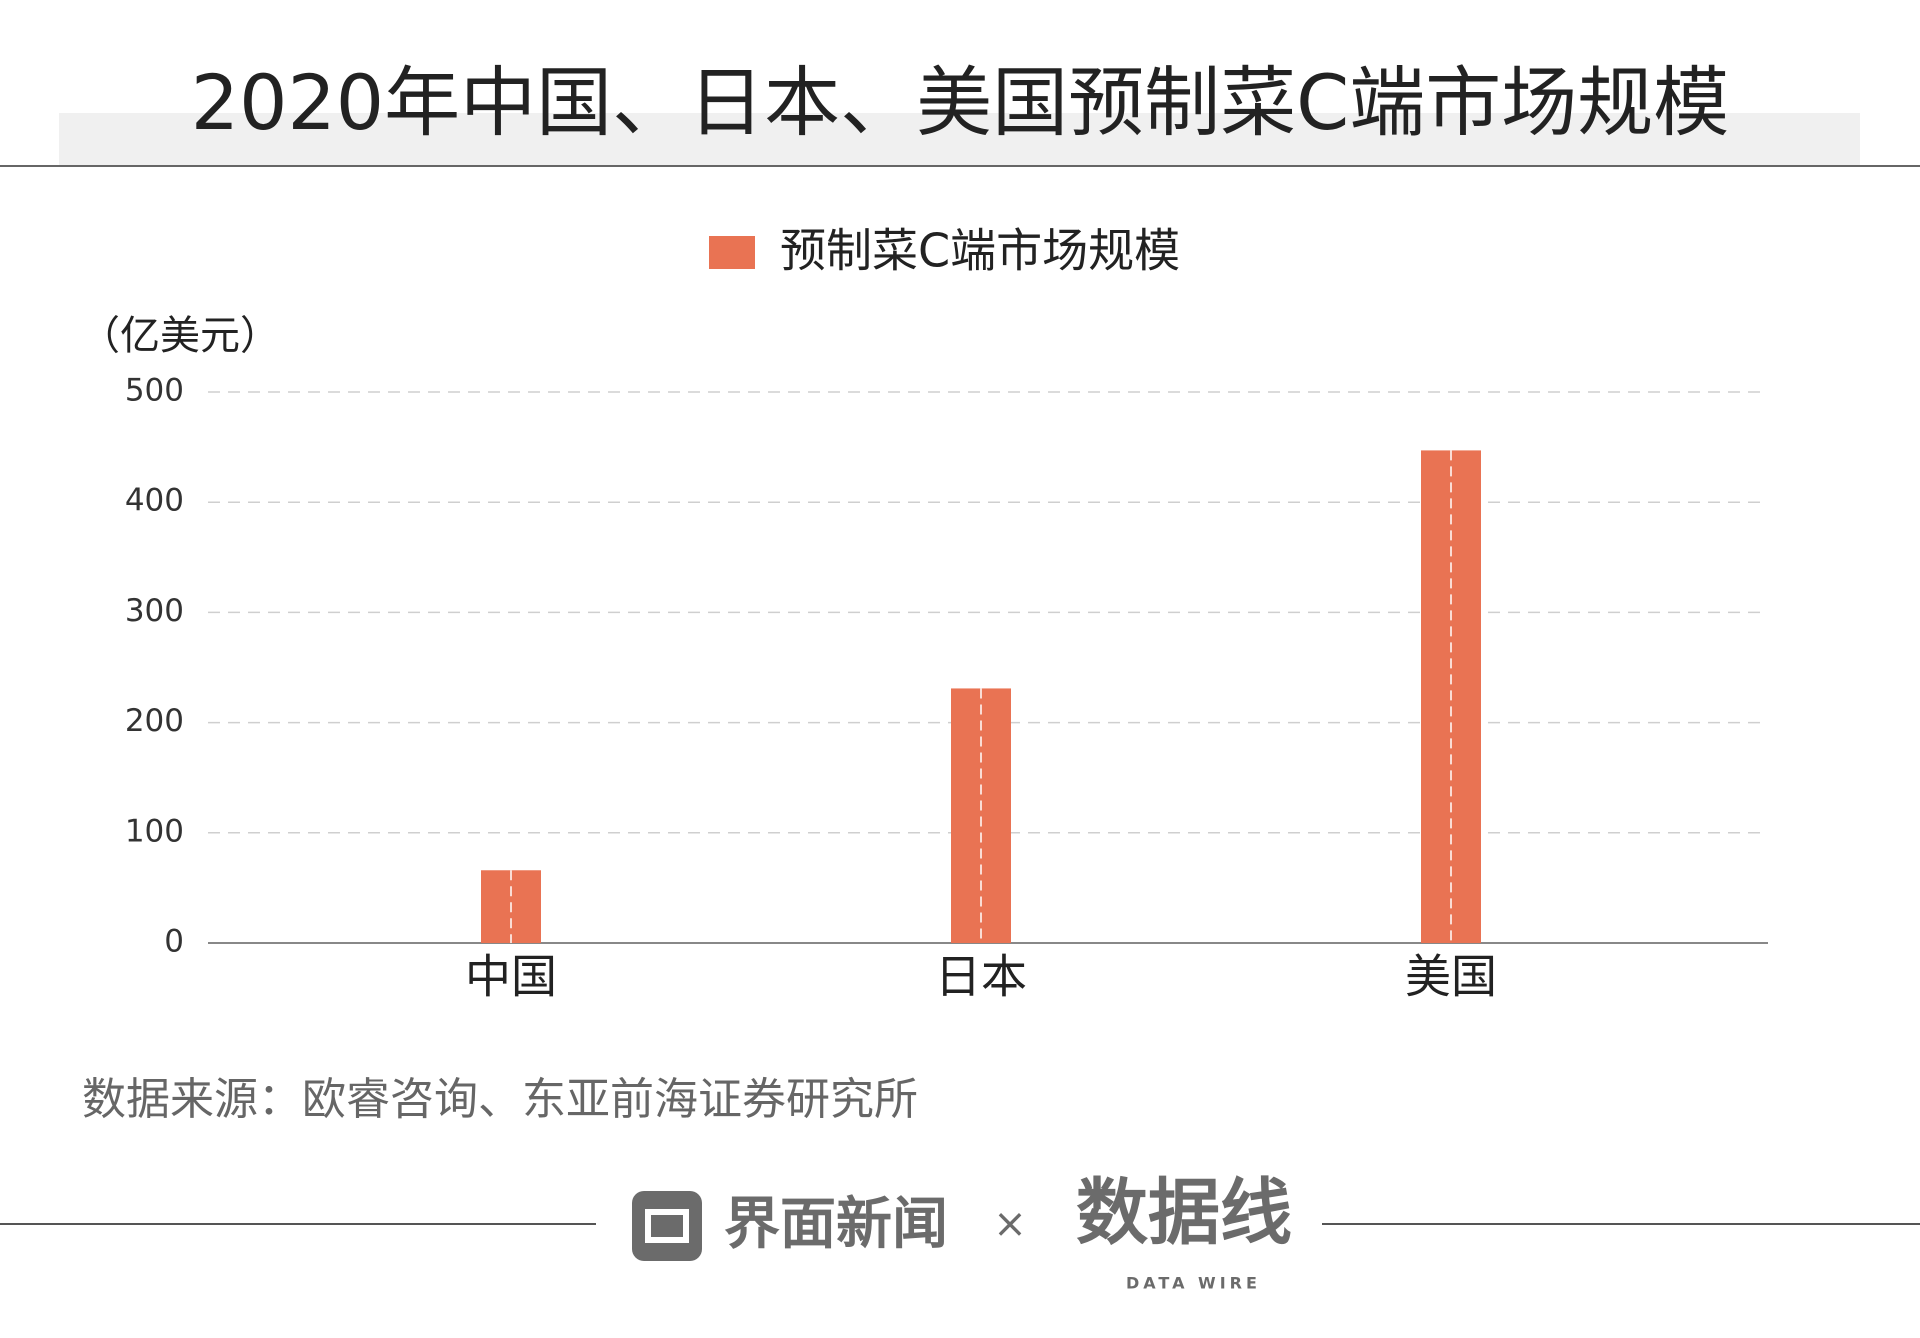 The width and height of the screenshot is (1920, 1338). What do you see at coordinates (154, 611) in the screenshot?
I see `y-tick-label: 300` at bounding box center [154, 611].